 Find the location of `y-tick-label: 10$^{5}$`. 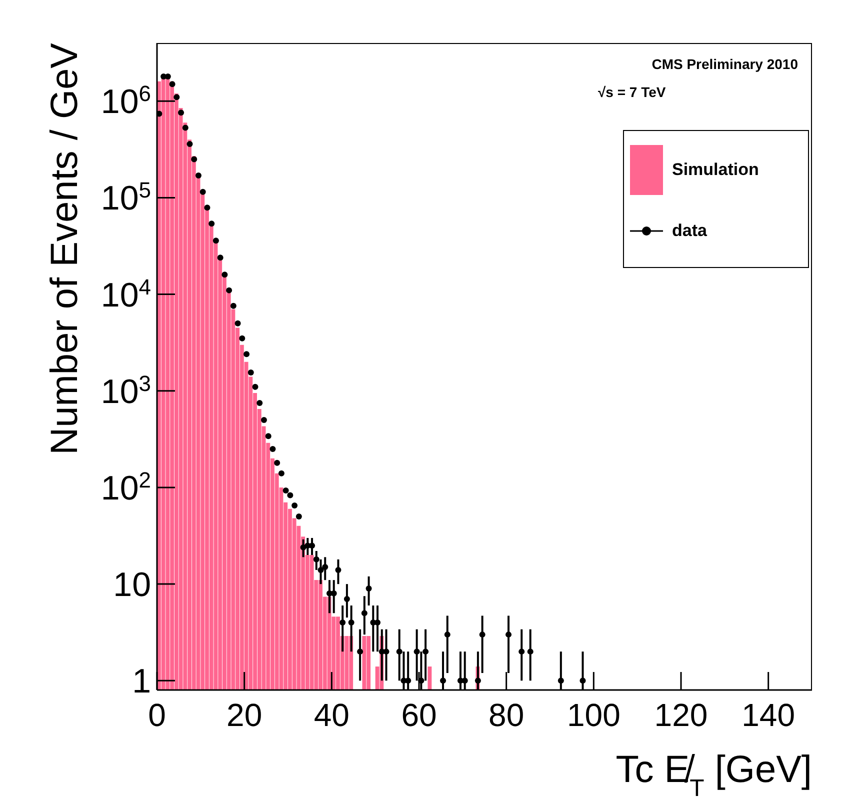

y-tick-label: 10$^{5}$ is located at coordinates (125, 197).